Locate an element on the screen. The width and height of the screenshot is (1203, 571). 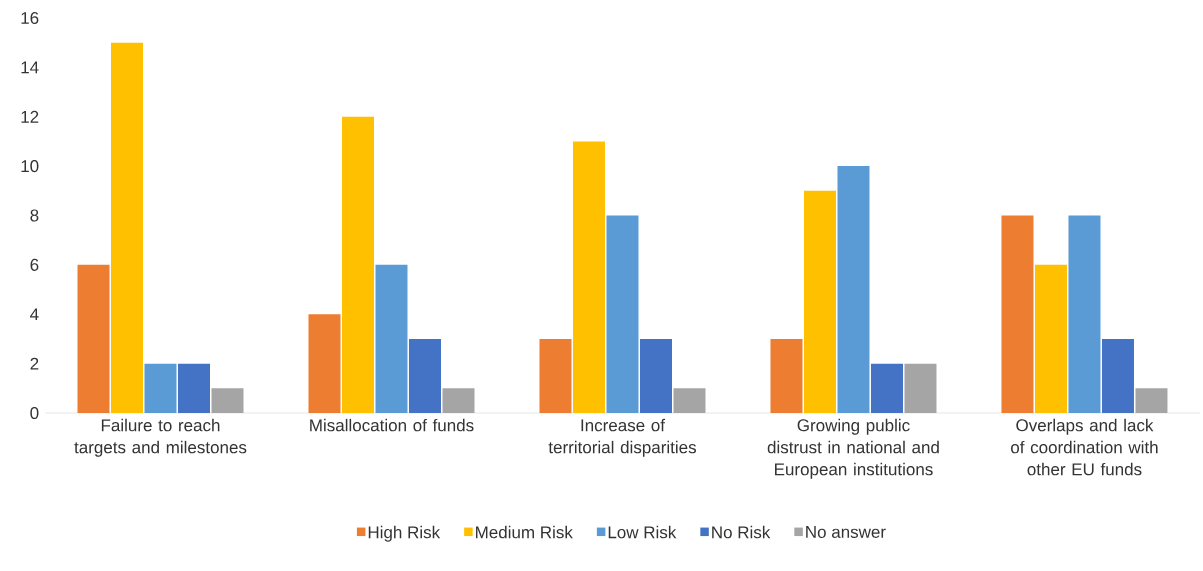
x-tick-label: Failure to reach targets and milestones is located at coordinates (160, 437).